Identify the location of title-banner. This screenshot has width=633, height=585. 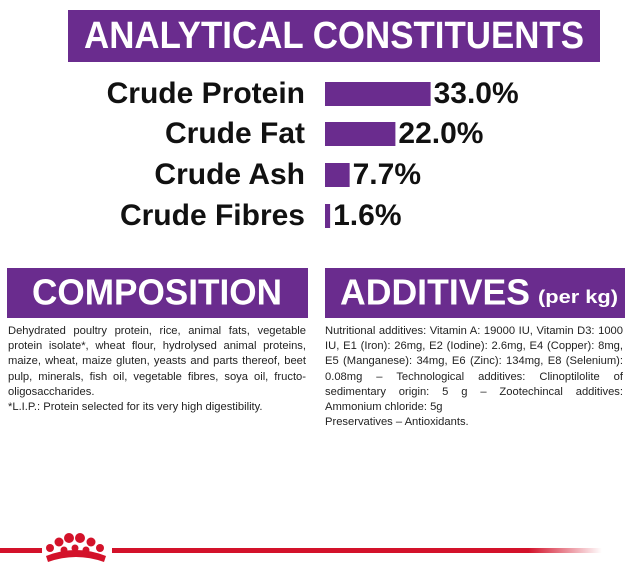
(334, 36).